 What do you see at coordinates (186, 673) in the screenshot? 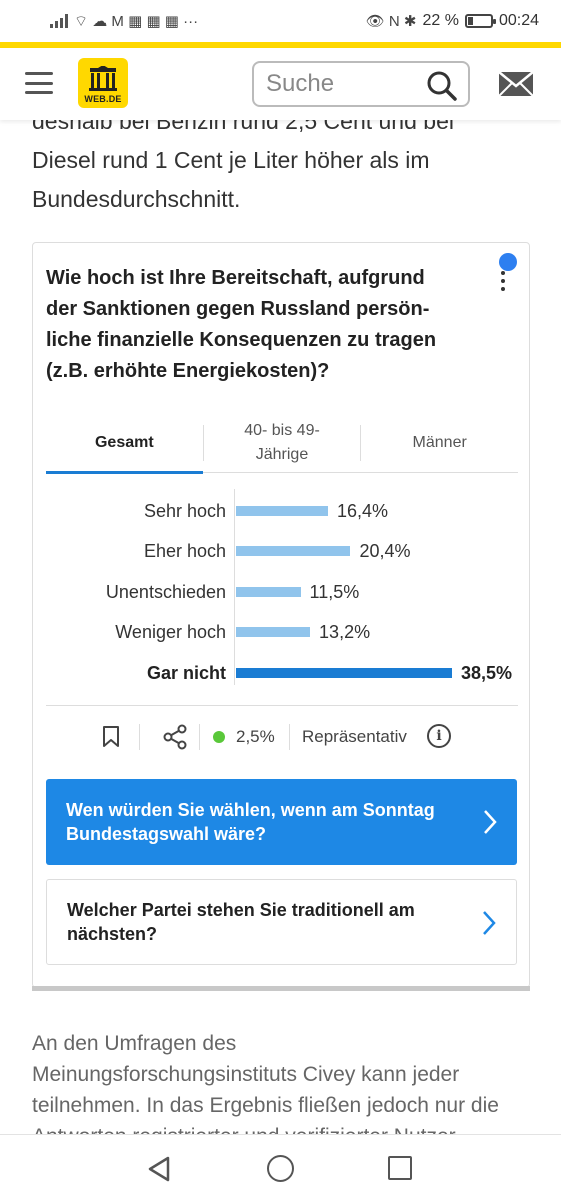
I see `bar-category-label: Gar nicht` at bounding box center [186, 673].